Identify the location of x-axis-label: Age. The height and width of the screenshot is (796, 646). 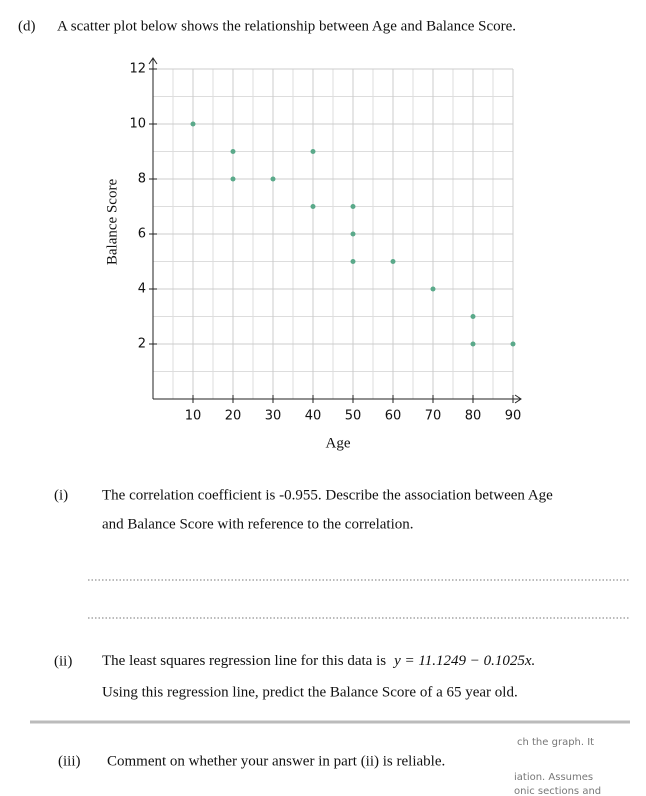
(338, 443).